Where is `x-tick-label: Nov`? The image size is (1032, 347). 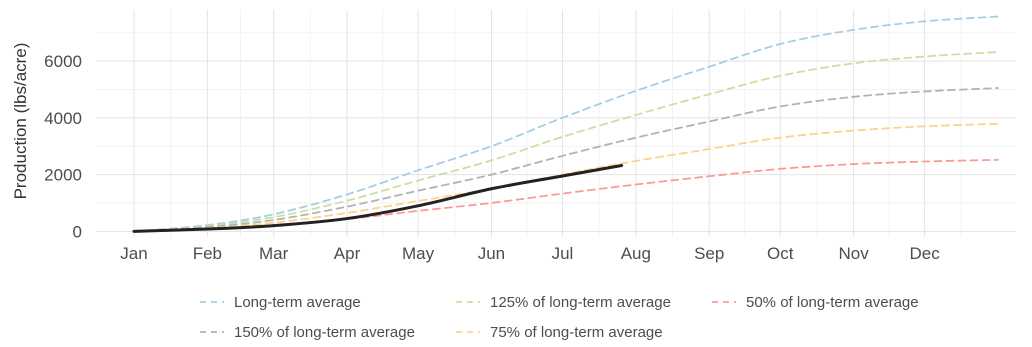 x-tick-label: Nov is located at coordinates (853, 253).